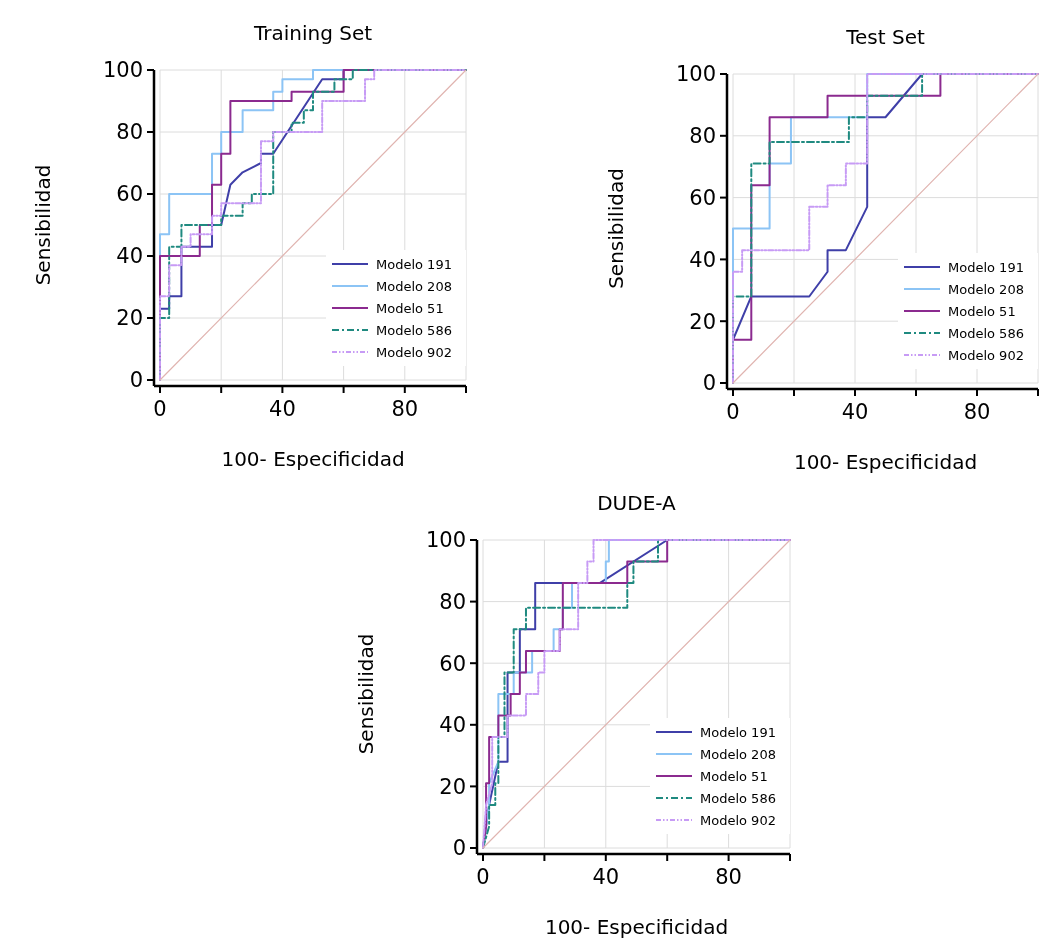 This screenshot has height=952, width=1051. What do you see at coordinates (637, 503) in the screenshot?
I see `chart-title: DUDE-A` at bounding box center [637, 503].